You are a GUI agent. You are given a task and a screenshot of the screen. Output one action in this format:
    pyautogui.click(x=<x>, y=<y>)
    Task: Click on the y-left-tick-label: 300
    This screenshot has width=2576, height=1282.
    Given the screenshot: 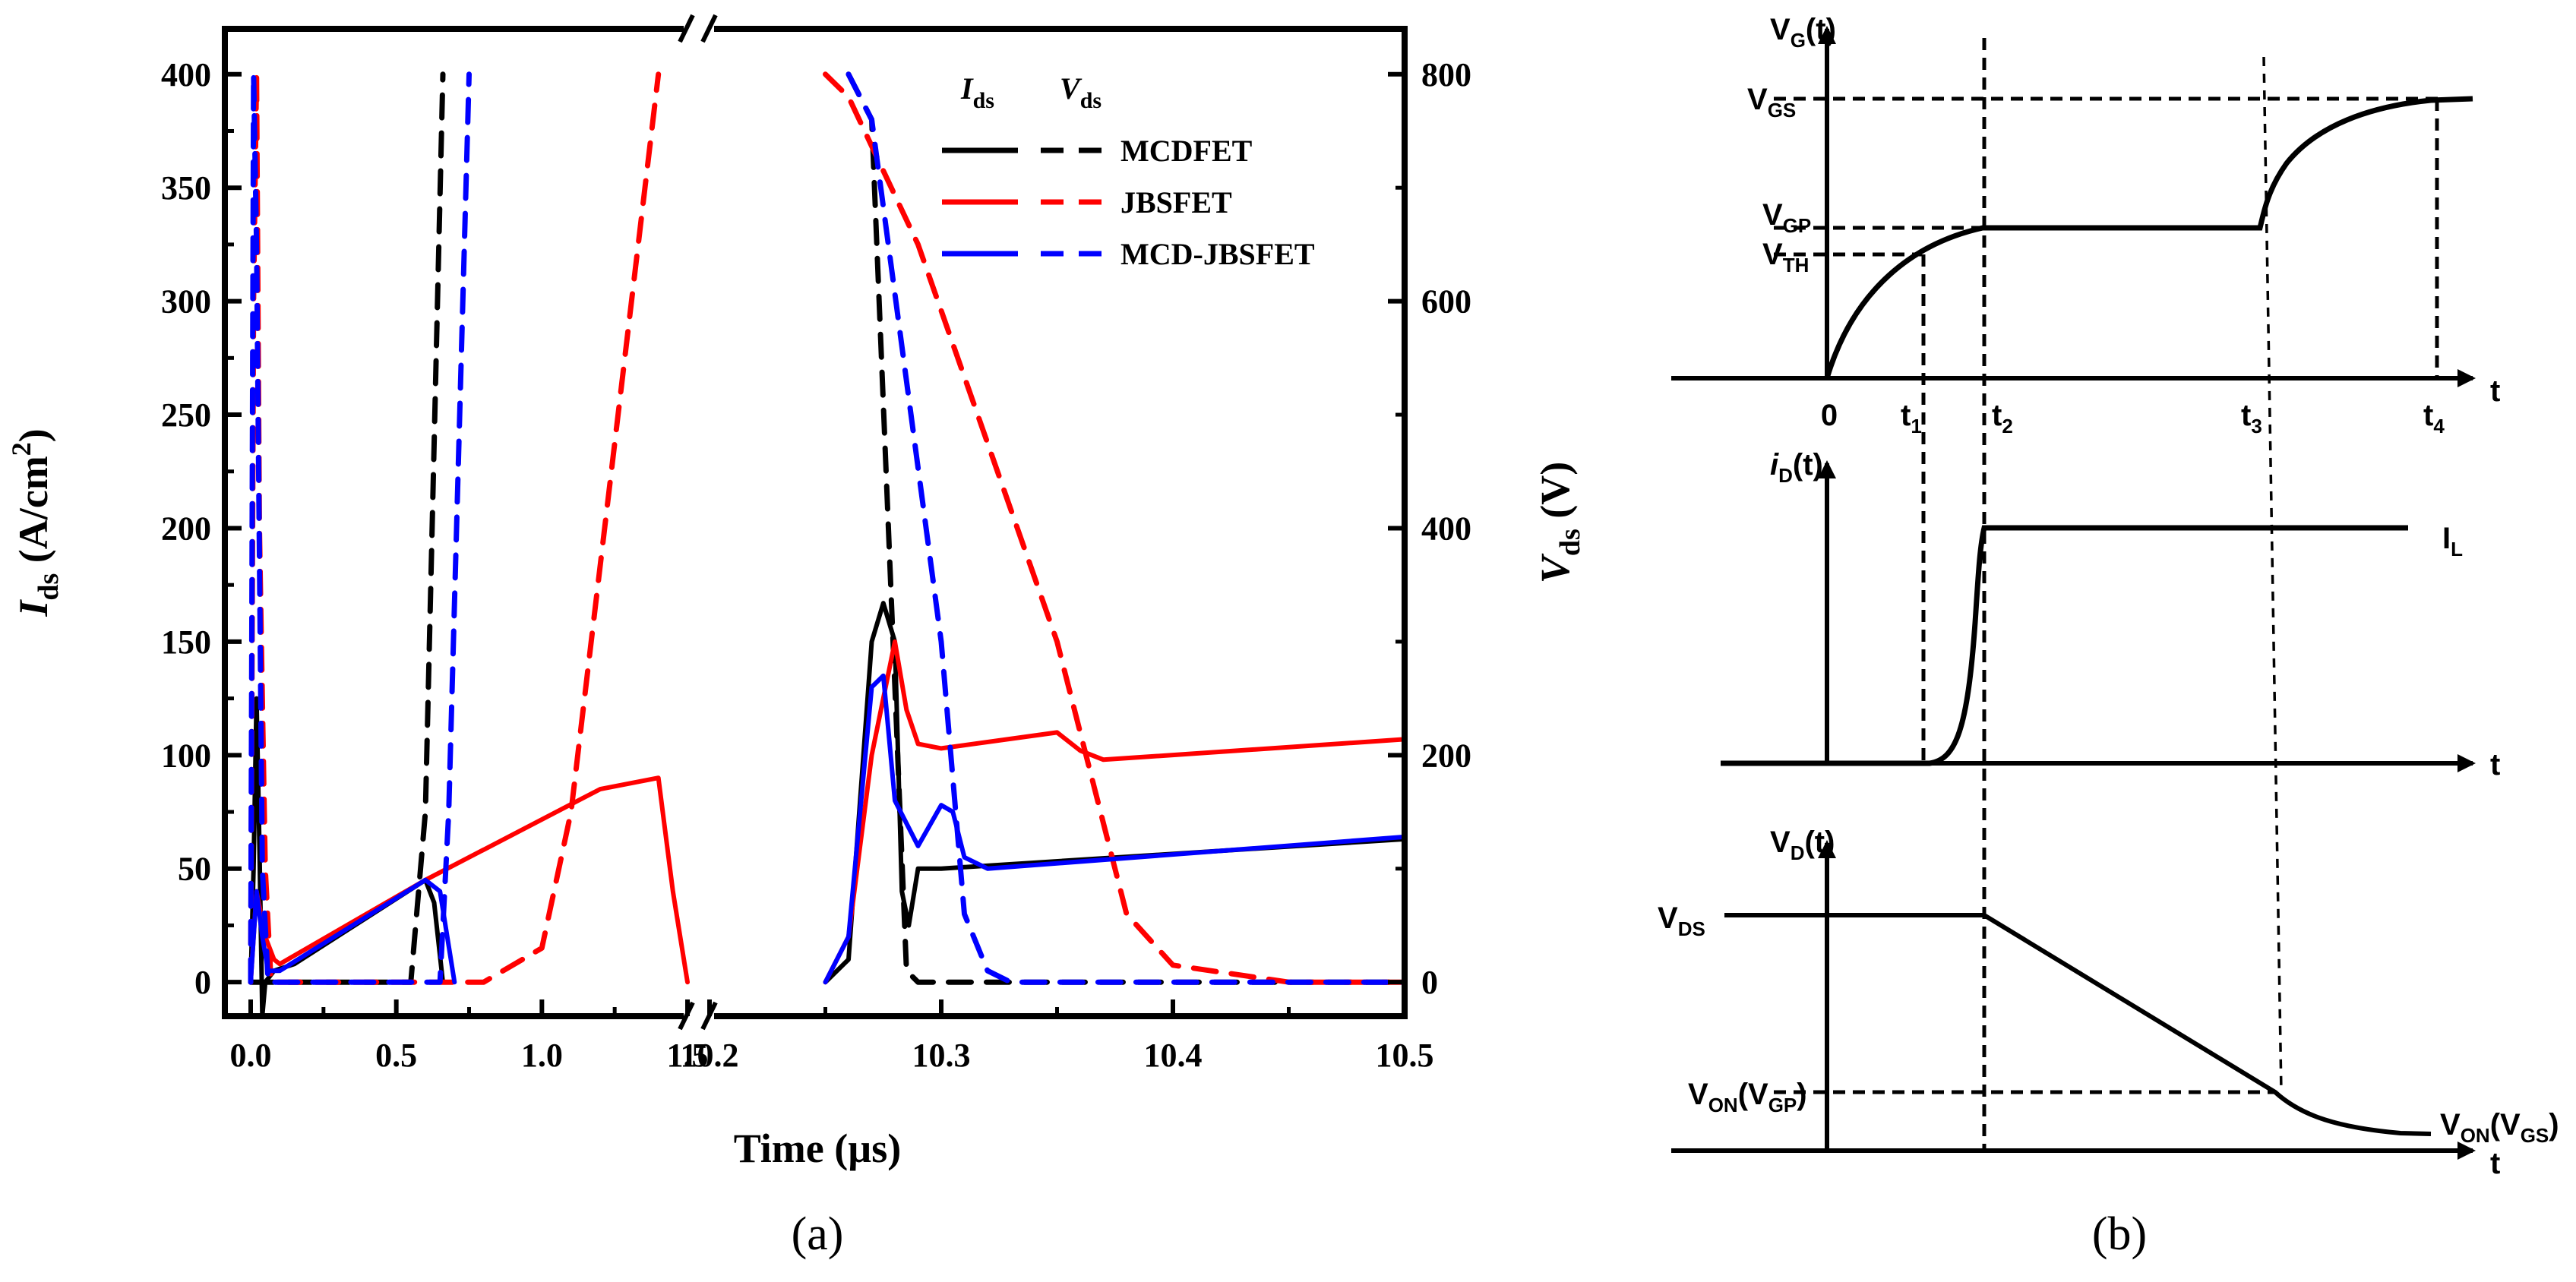 What is the action you would take?
    pyautogui.click(x=186, y=301)
    